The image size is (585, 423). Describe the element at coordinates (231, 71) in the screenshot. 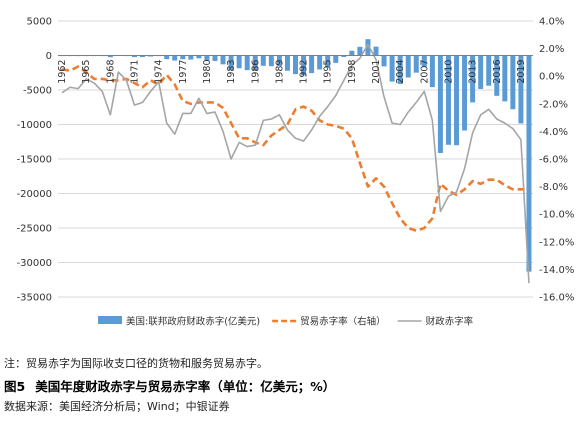

I see `x-tick-label: 1983` at that location.